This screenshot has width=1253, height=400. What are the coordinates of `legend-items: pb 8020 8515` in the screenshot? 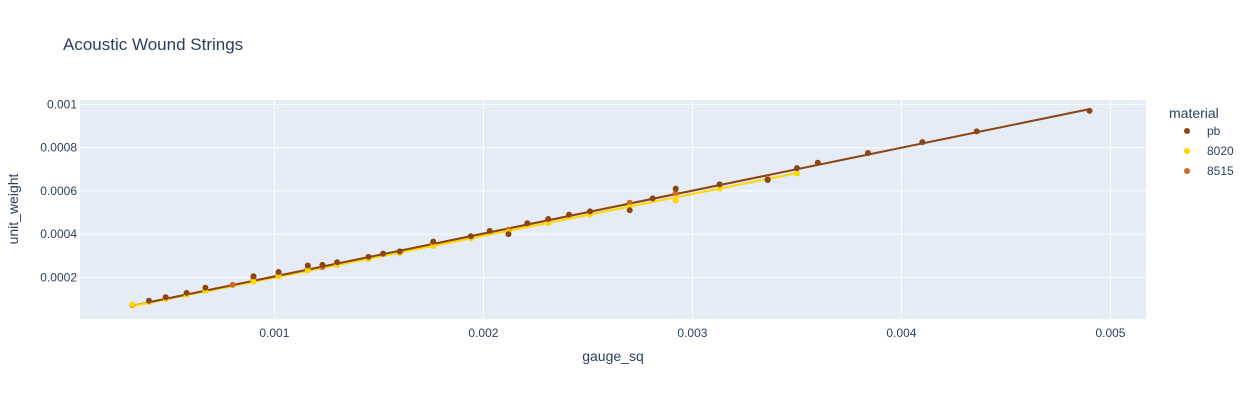 It's located at (1209, 151).